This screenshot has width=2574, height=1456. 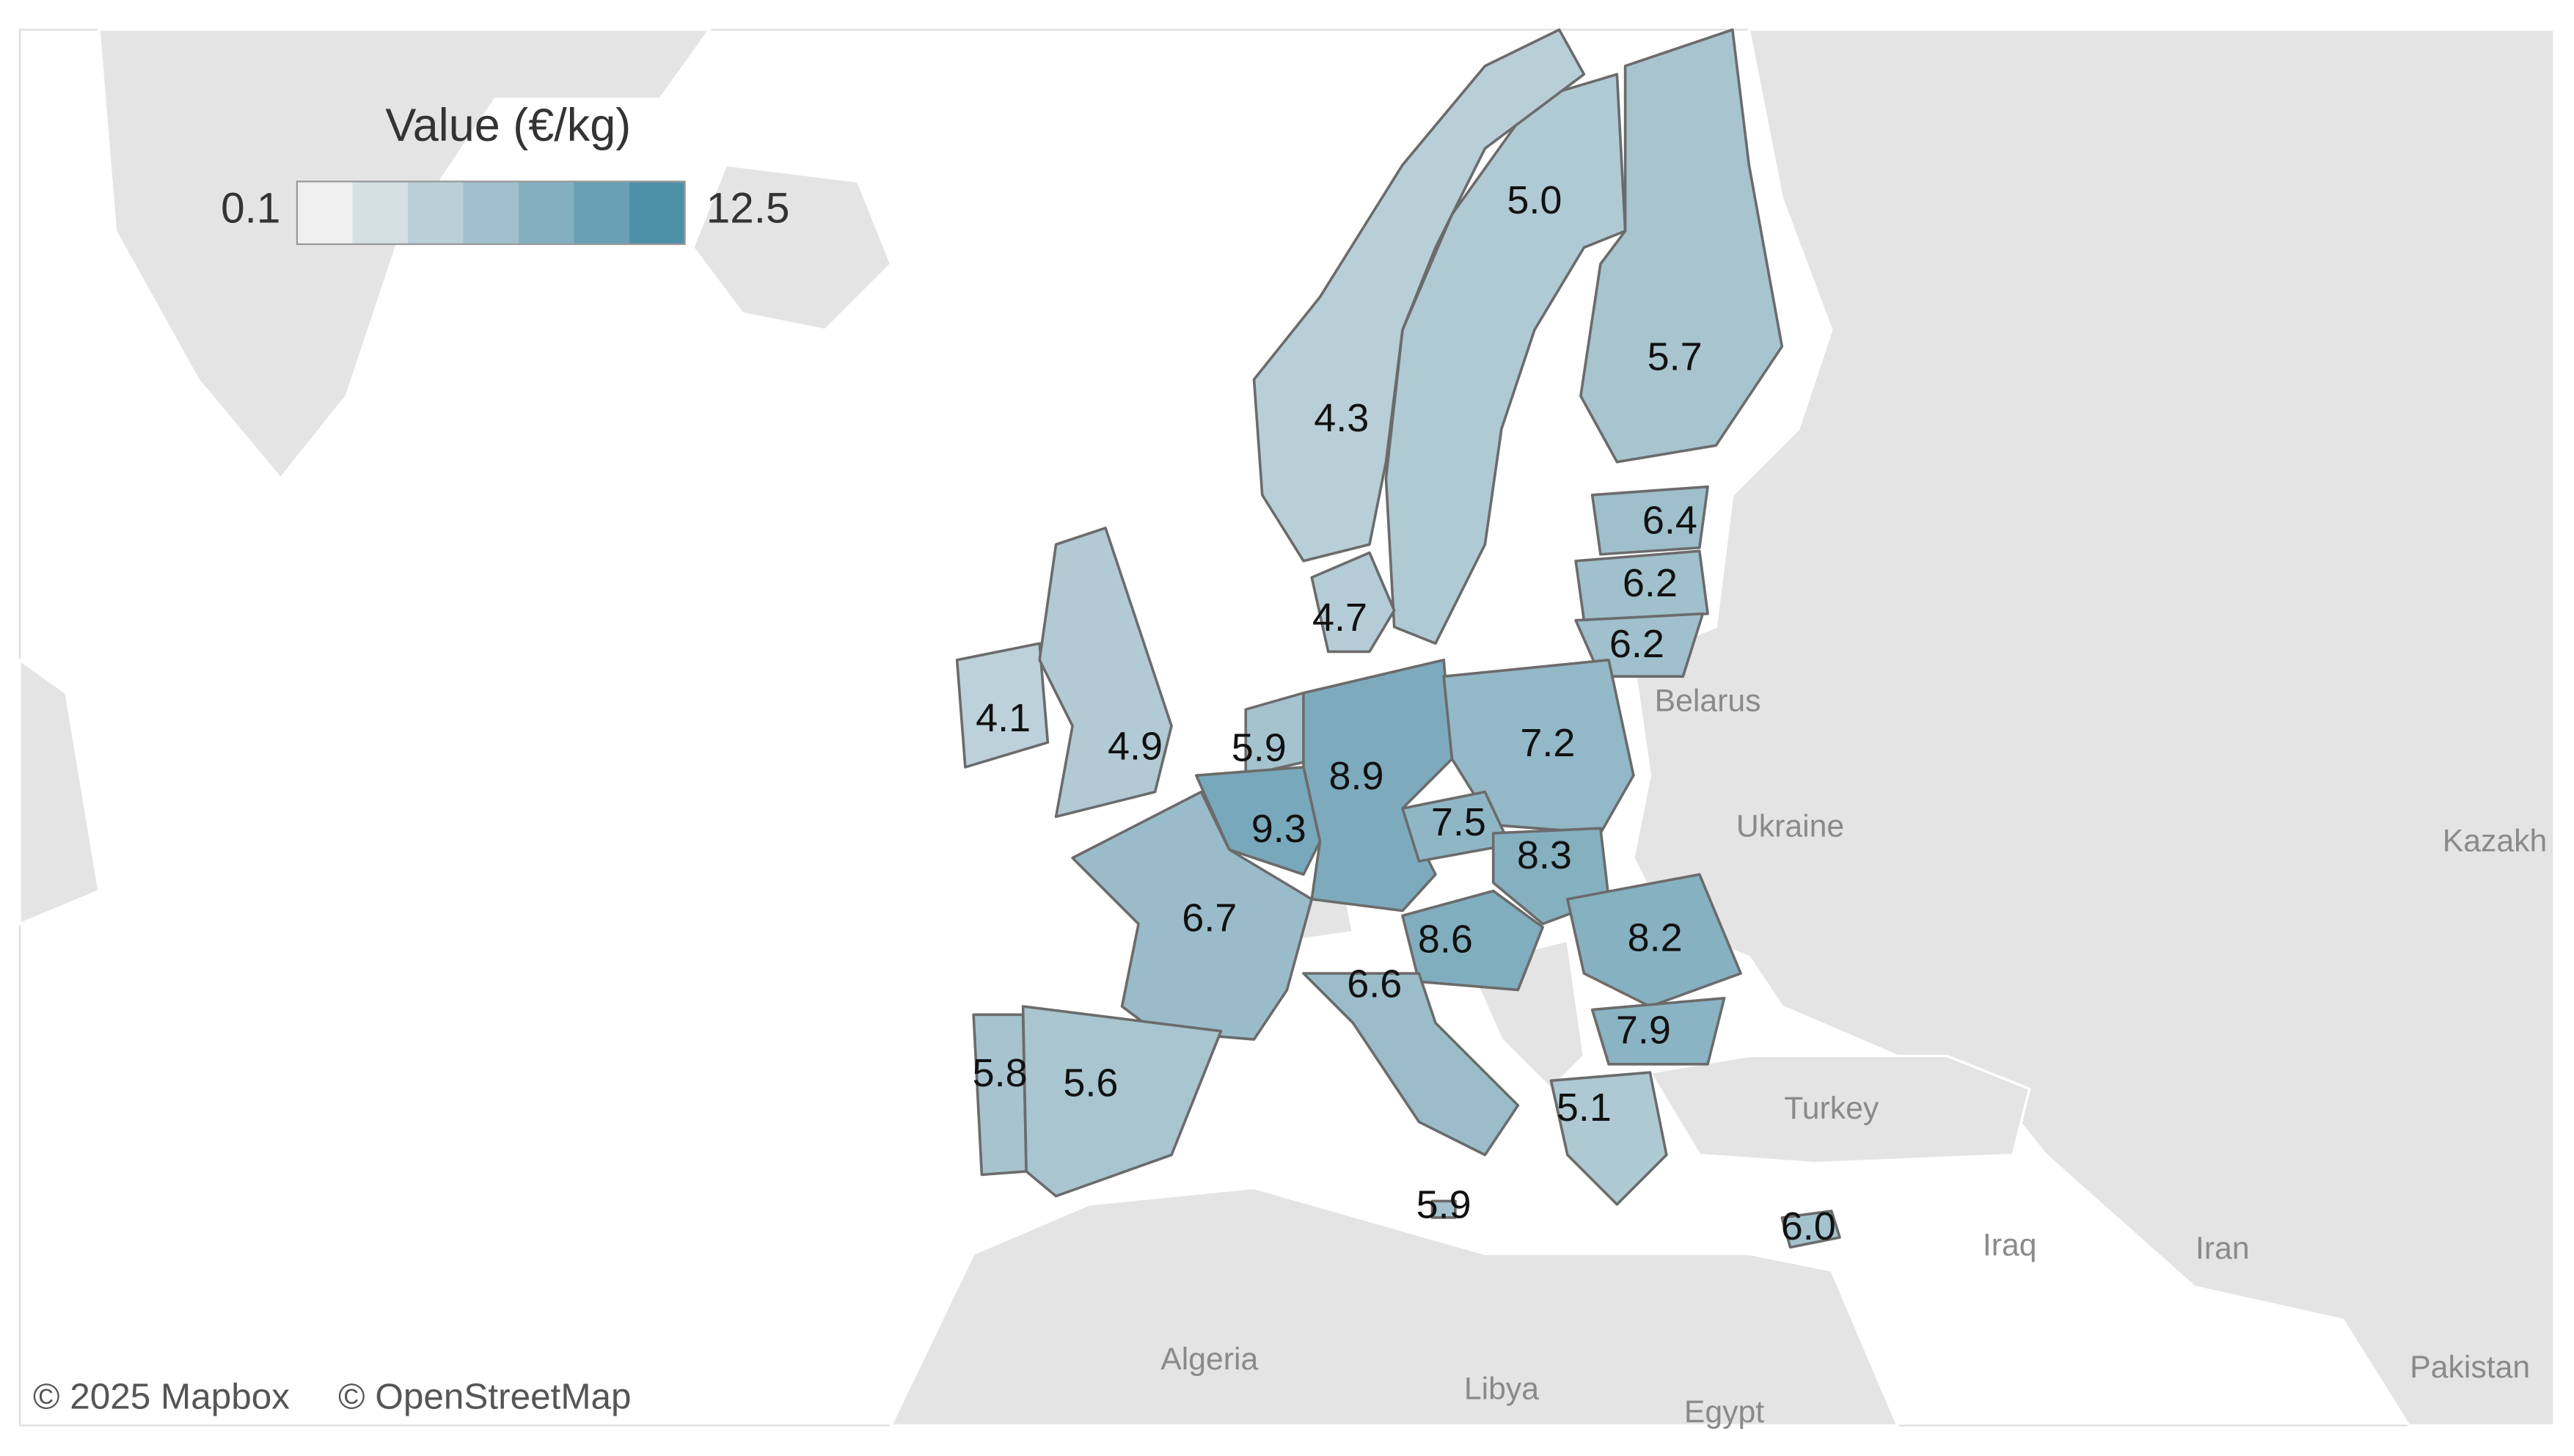 I want to click on place-label: Pakistan, so click(x=2470, y=1367).